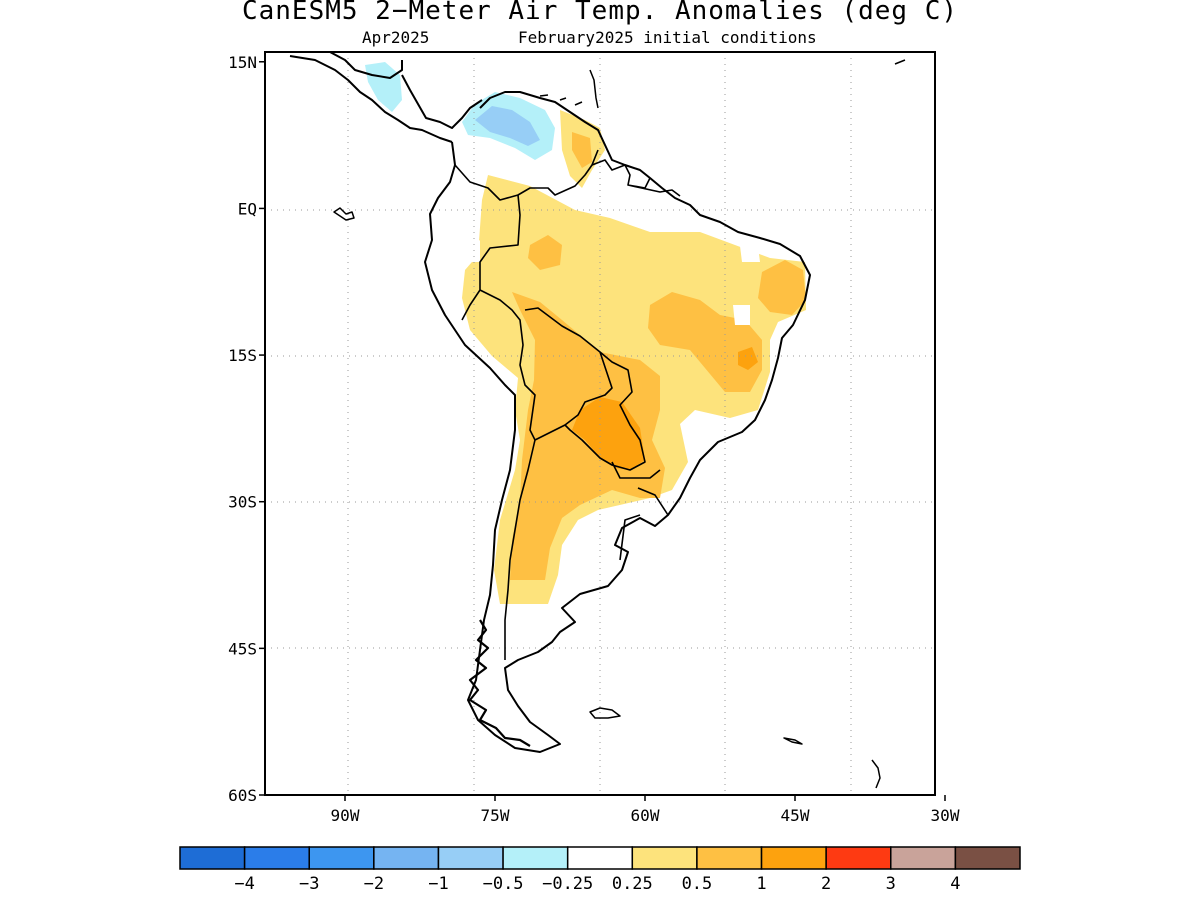  I want to click on colorbar-label: 1, so click(761, 884).